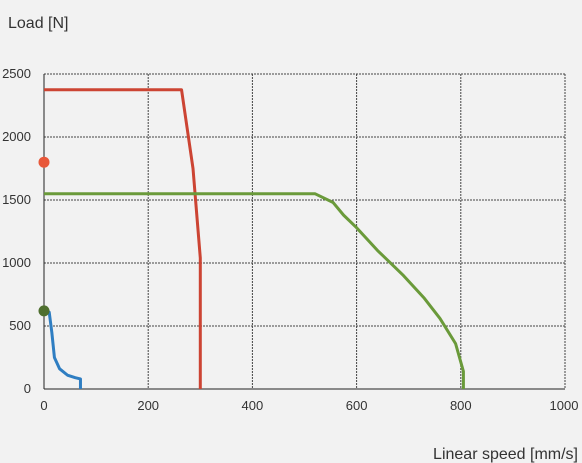 The height and width of the screenshot is (463, 582). What do you see at coordinates (461, 405) in the screenshot?
I see `x-tick-label: 800` at bounding box center [461, 405].